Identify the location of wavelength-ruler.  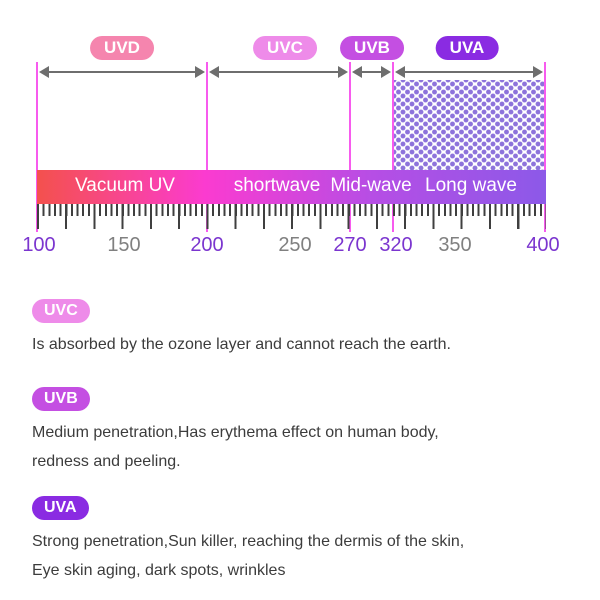
(291, 218).